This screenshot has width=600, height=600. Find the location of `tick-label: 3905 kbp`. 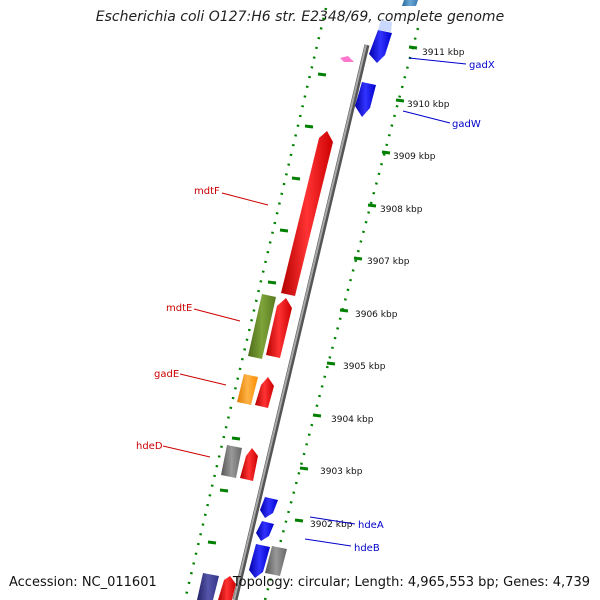

tick-label: 3905 kbp is located at coordinates (364, 367).